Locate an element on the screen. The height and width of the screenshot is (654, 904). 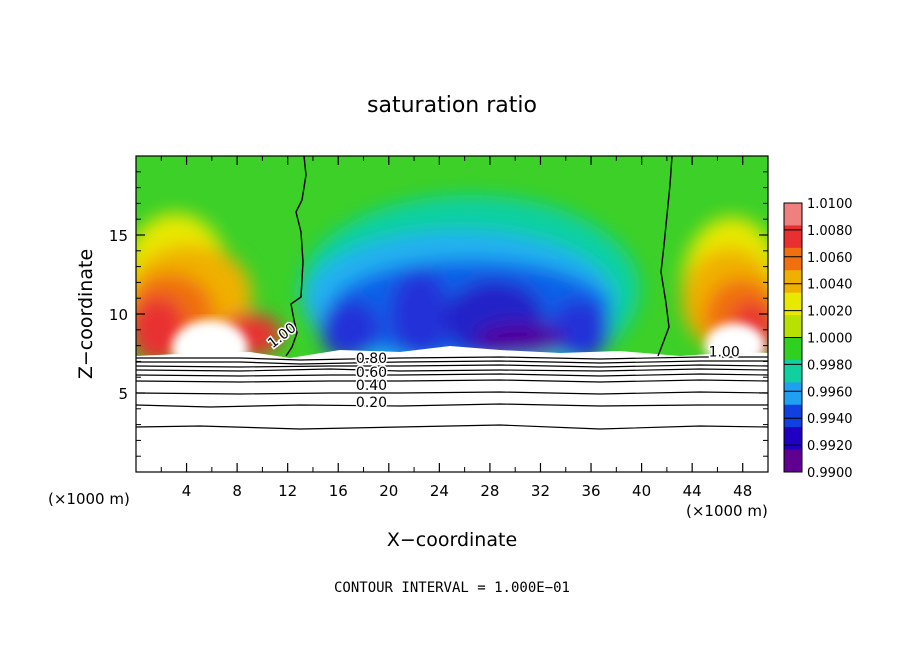
contour-label: 0.80 is located at coordinates (371, 359).